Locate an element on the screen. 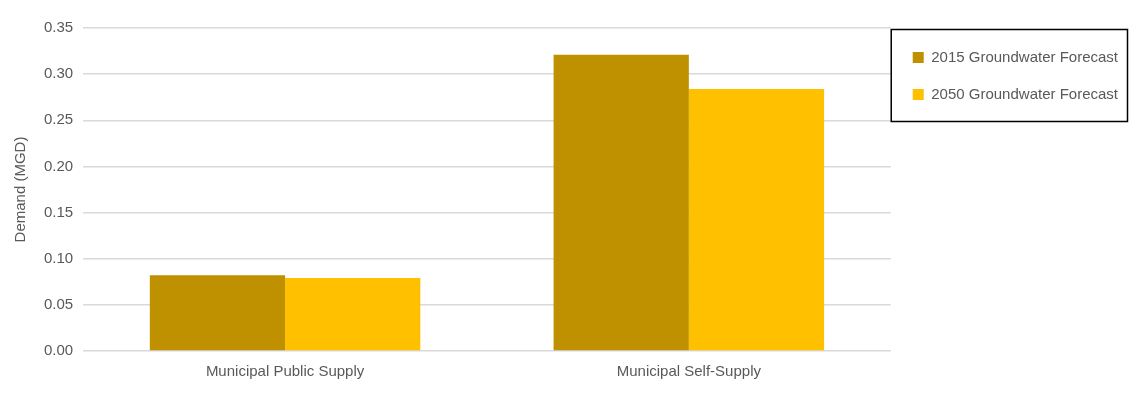  y-tick-label: 0.30 is located at coordinates (58, 73).